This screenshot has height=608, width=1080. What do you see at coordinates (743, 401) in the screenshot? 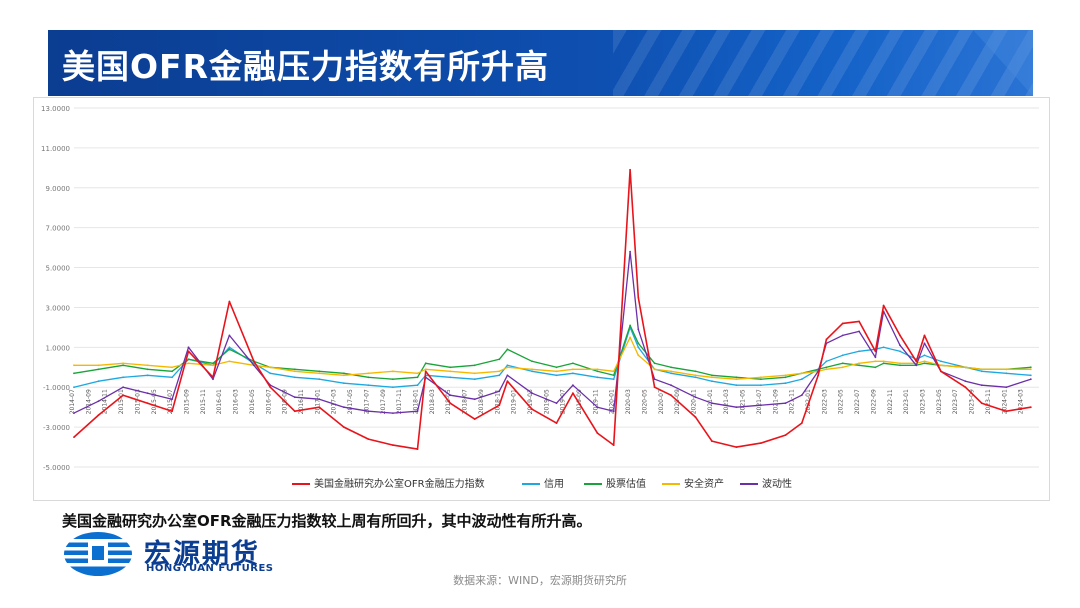
I see `x-tick-label: 2021-05` at bounding box center [743, 401].